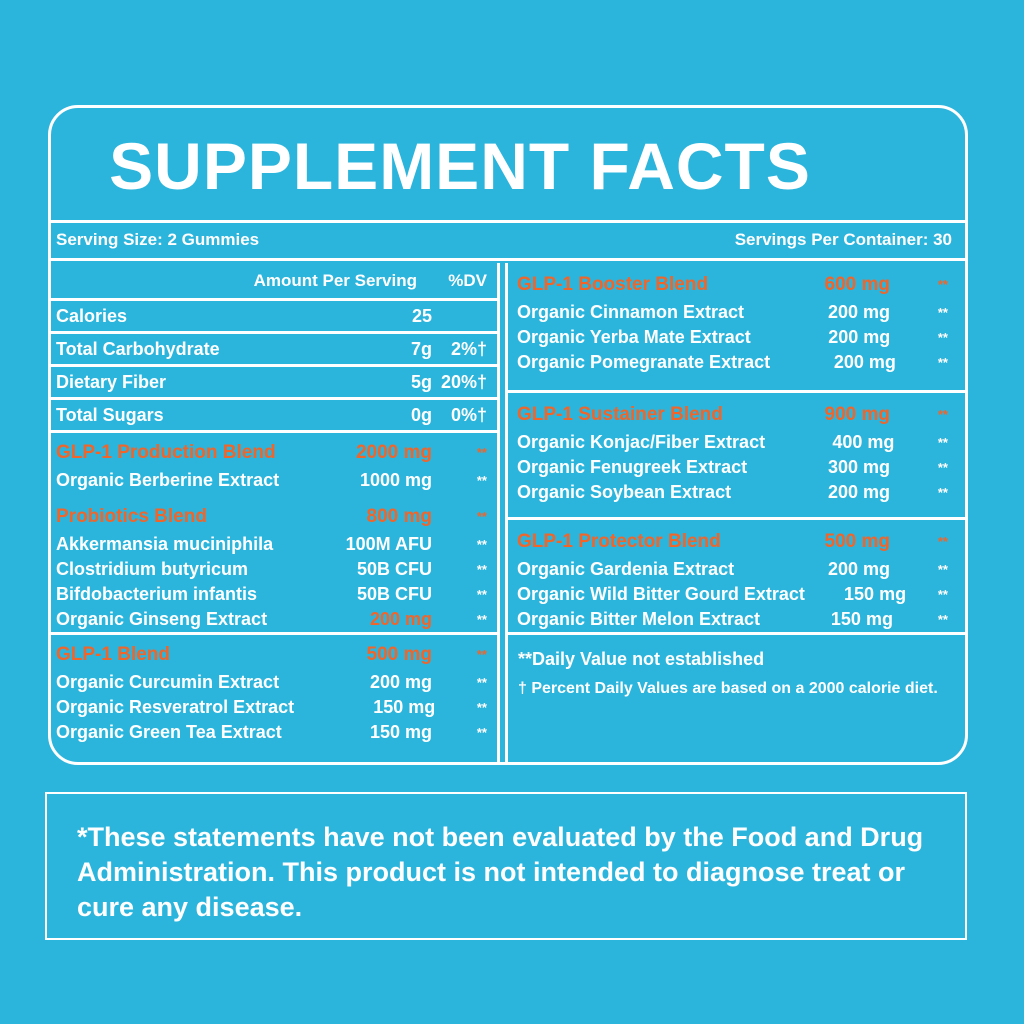 The image size is (1024, 1024). I want to click on blend-header: GLP-1 Blend 500 mg **, so click(272, 654).